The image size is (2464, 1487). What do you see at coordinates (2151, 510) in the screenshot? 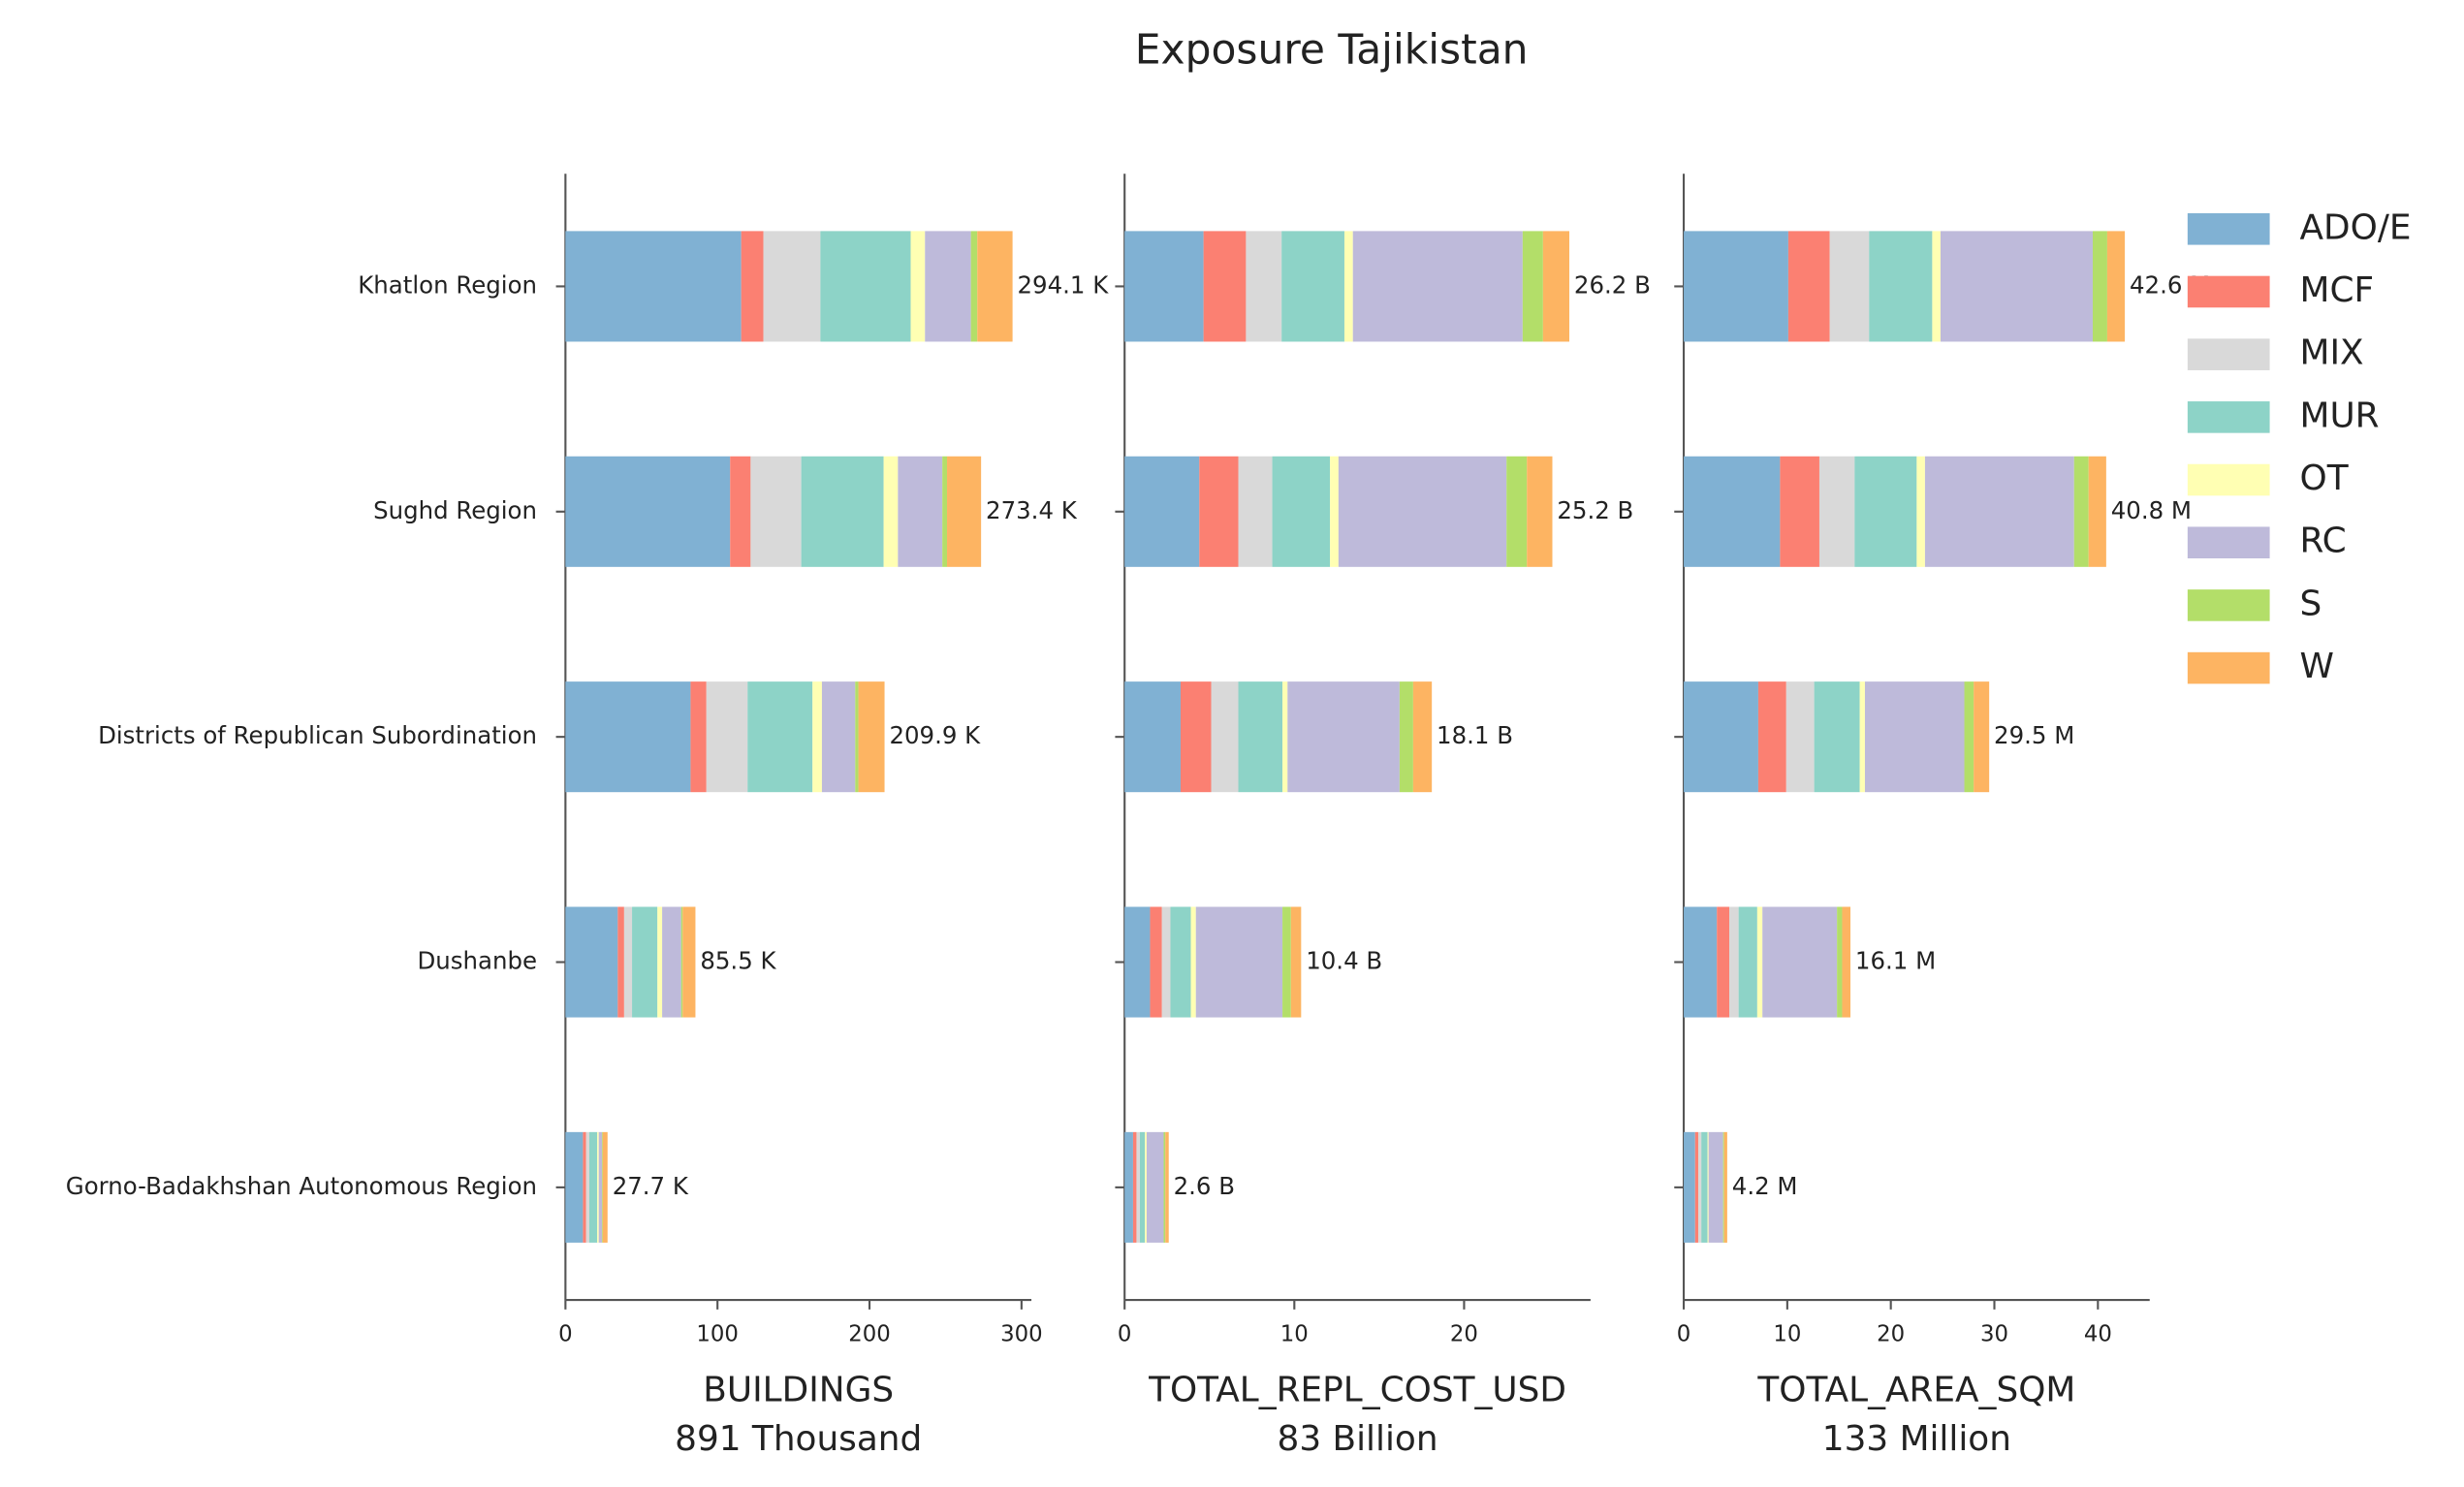
I see `value-label: 40.8 M` at bounding box center [2151, 510].